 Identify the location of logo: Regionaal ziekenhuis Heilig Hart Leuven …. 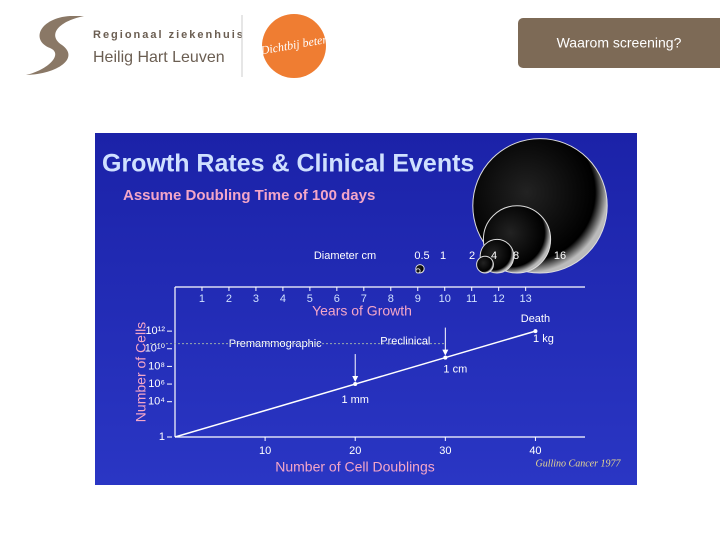
(177, 46).